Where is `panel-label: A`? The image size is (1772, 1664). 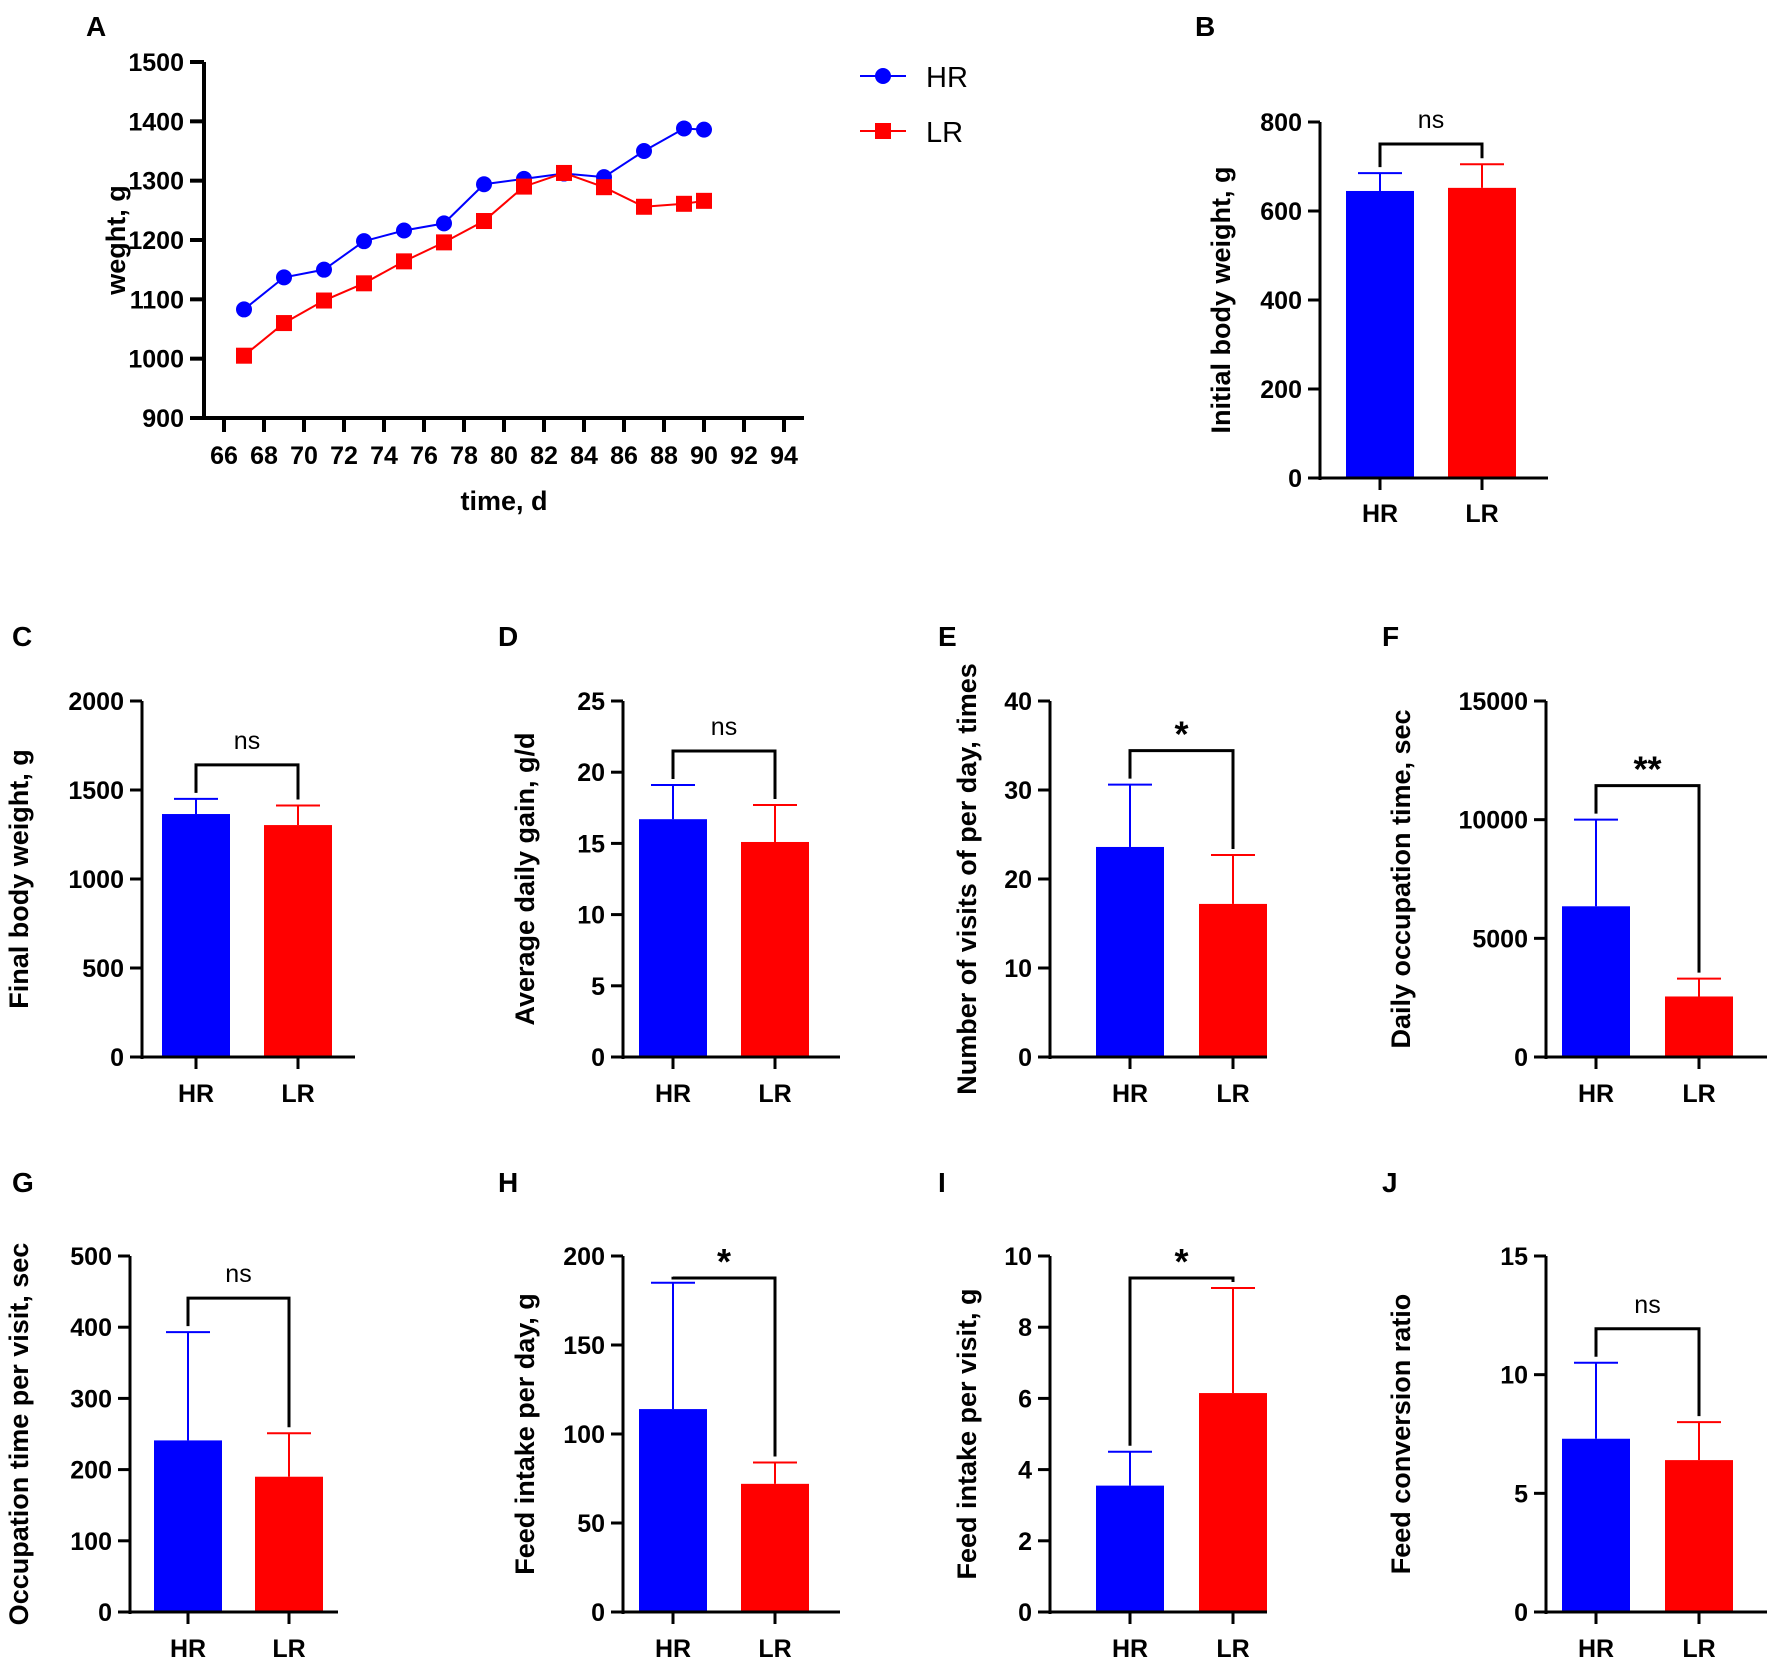
panel-label: A is located at coordinates (96, 26).